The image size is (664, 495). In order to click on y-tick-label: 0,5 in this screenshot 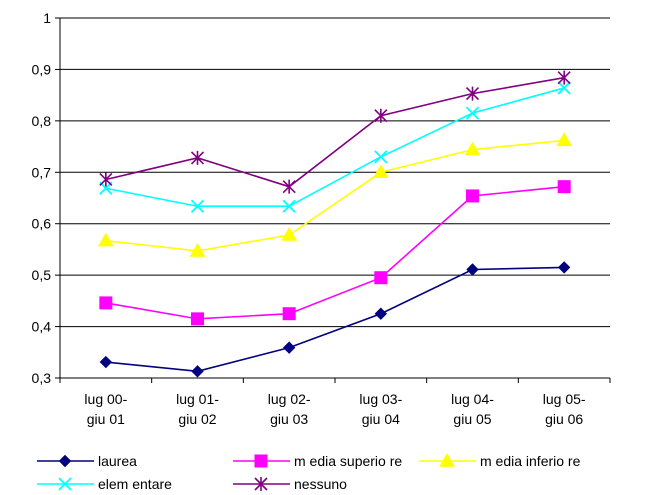, I will do `click(42, 275)`.